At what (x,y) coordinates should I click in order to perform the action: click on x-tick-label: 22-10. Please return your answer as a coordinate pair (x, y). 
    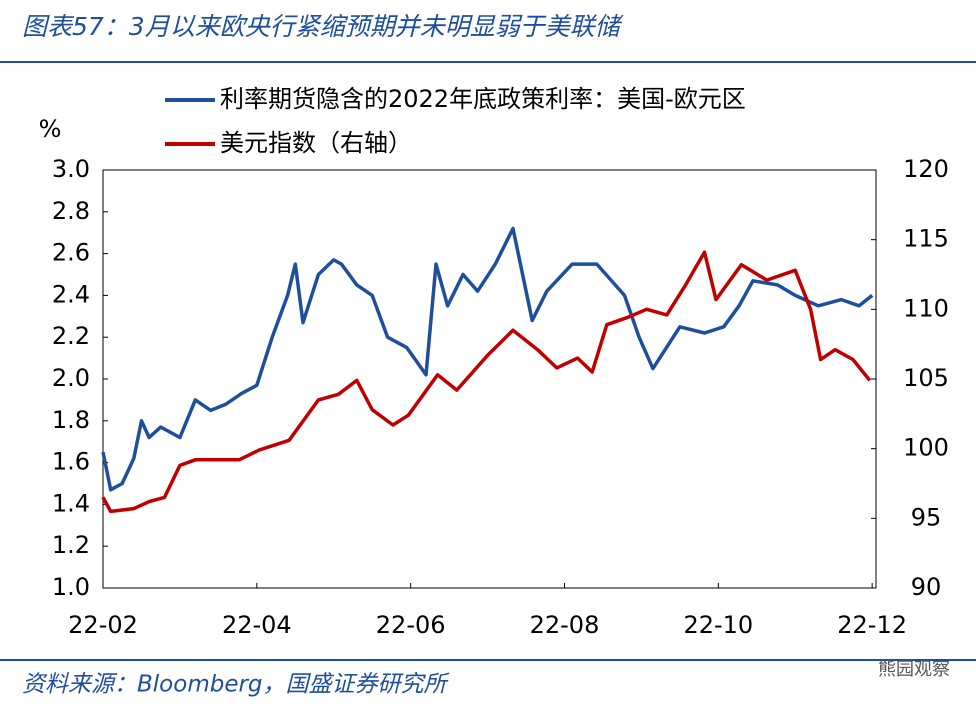
    Looking at the image, I should click on (718, 625).